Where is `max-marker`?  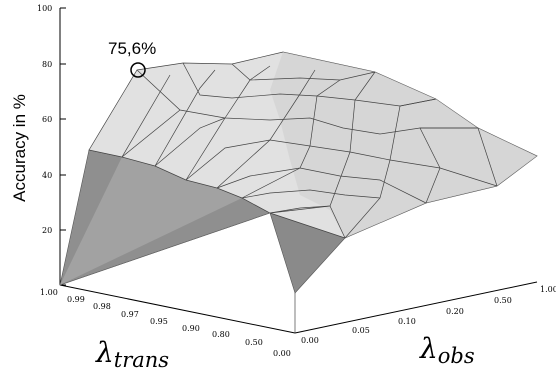
max-marker is located at coordinates (138, 70).